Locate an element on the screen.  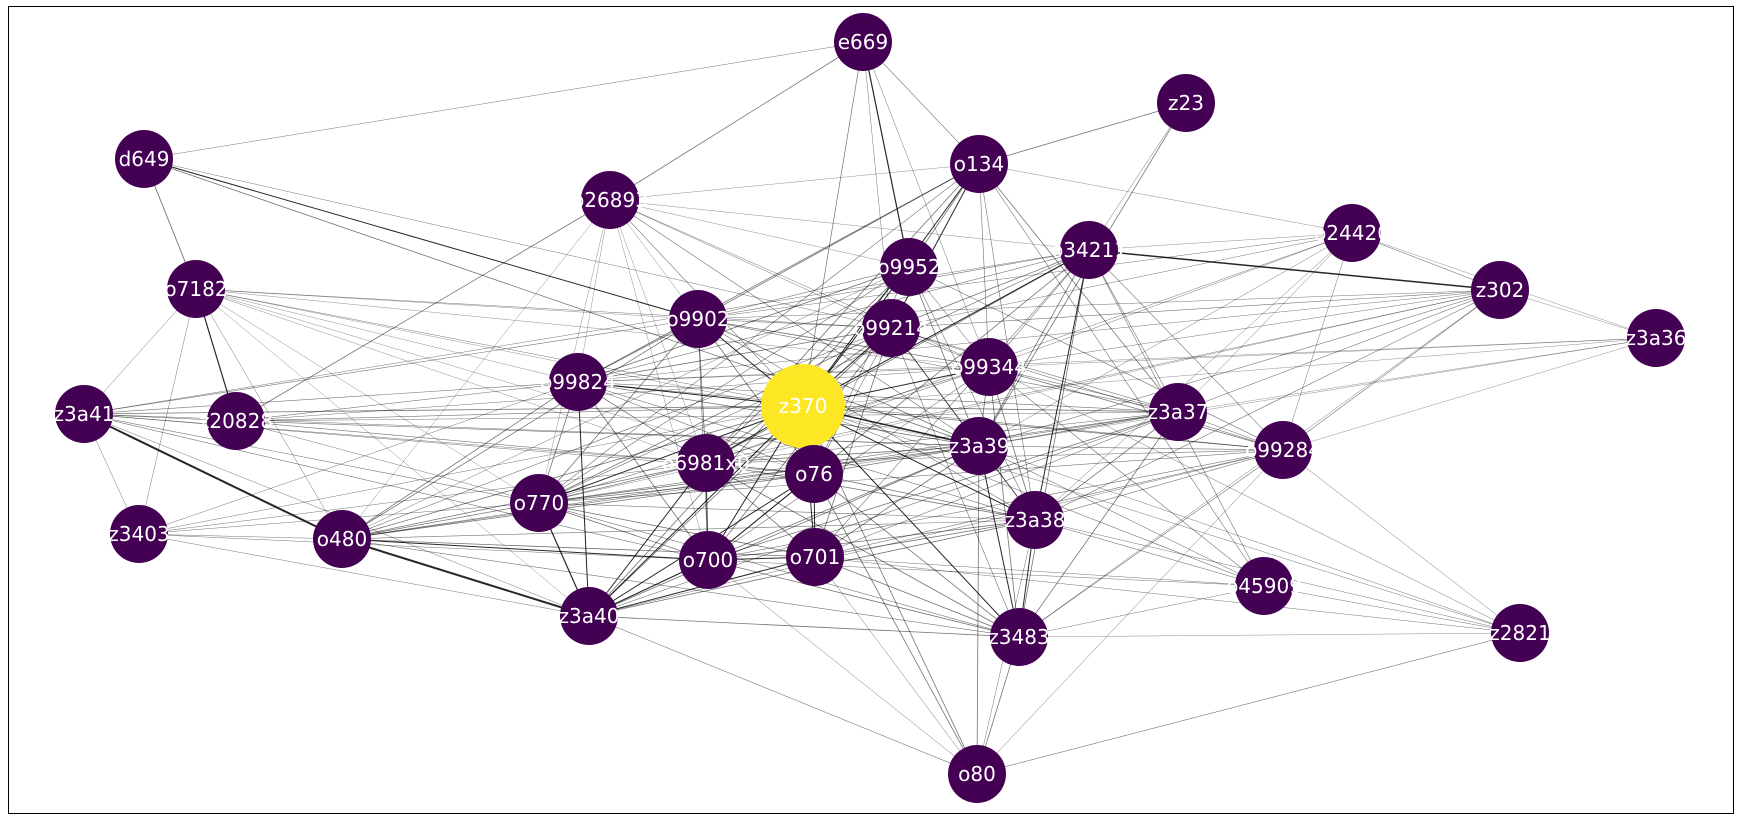
edge-z370-o99284 is located at coordinates (1043, 428).